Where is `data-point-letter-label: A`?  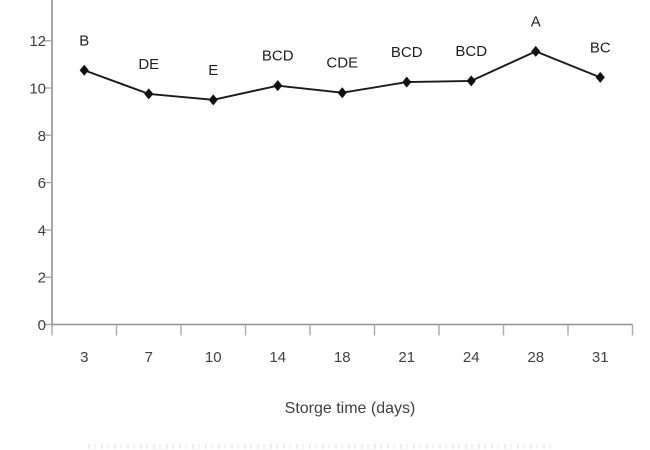
data-point-letter-label: A is located at coordinates (536, 21).